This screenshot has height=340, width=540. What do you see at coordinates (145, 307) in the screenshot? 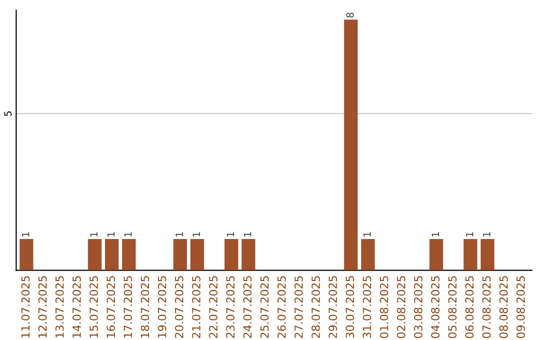
I see `x-tick-label: 18.07.2025` at bounding box center [145, 307].